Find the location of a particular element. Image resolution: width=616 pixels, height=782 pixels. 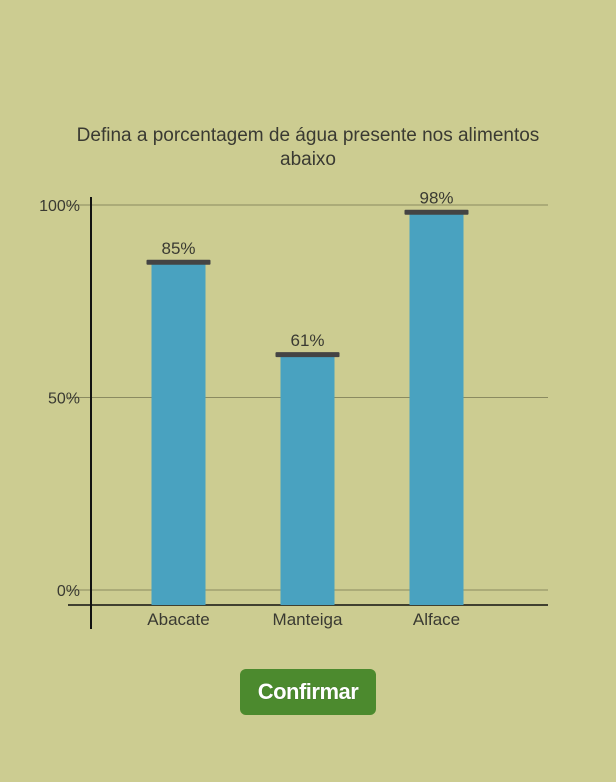

bar-manteiga is located at coordinates (308, 480).